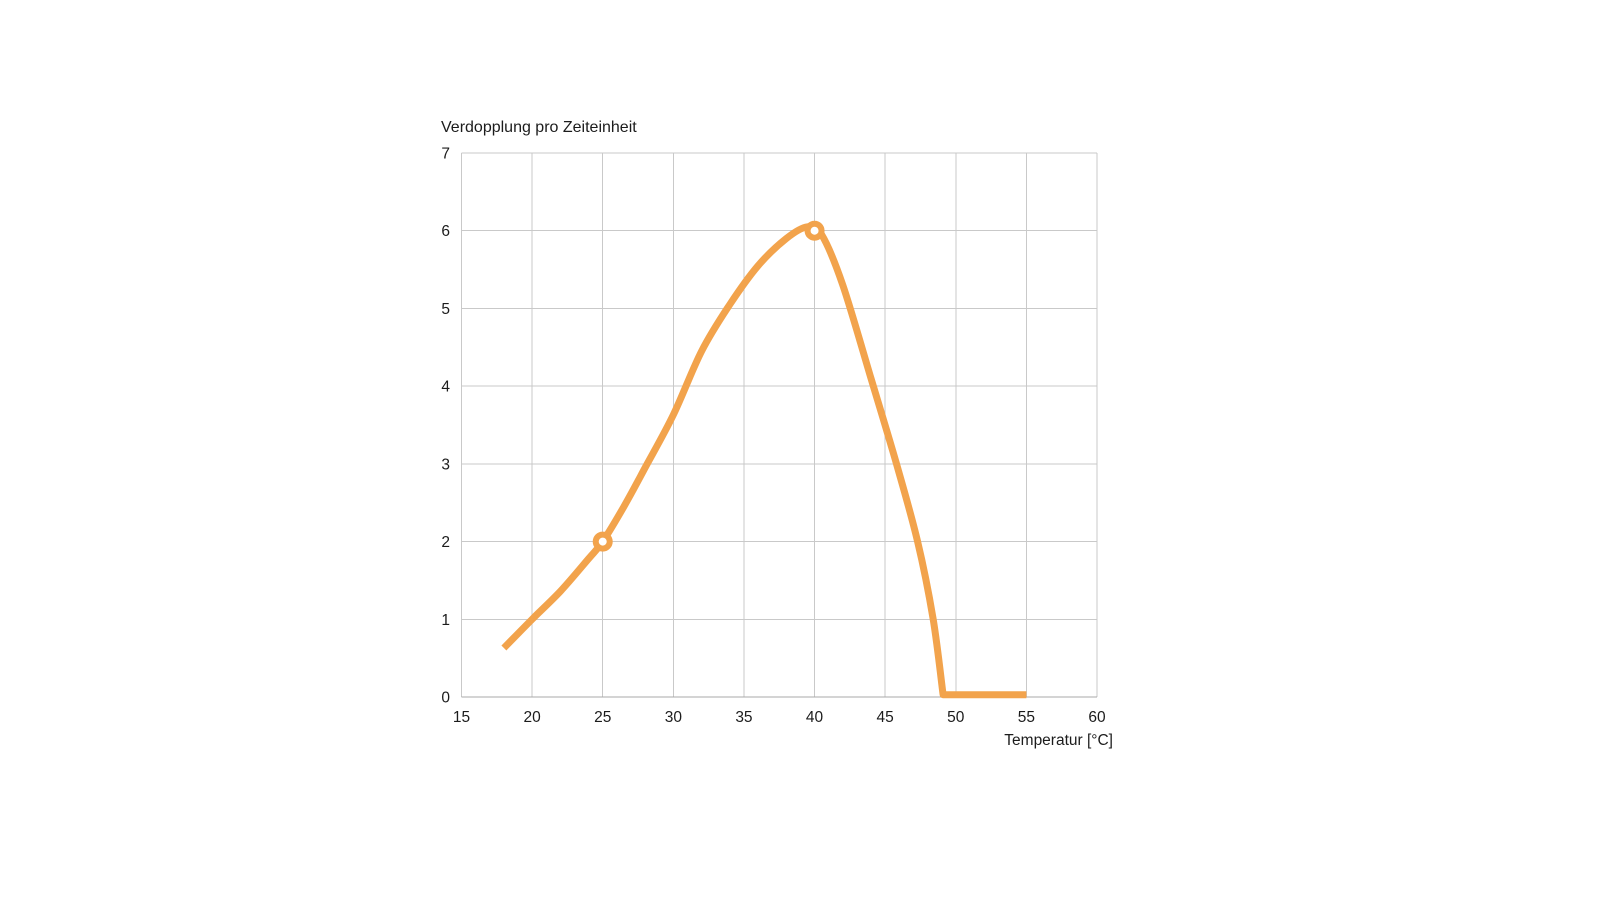  I want to click on x-tick-label-15: 15, so click(461, 717).